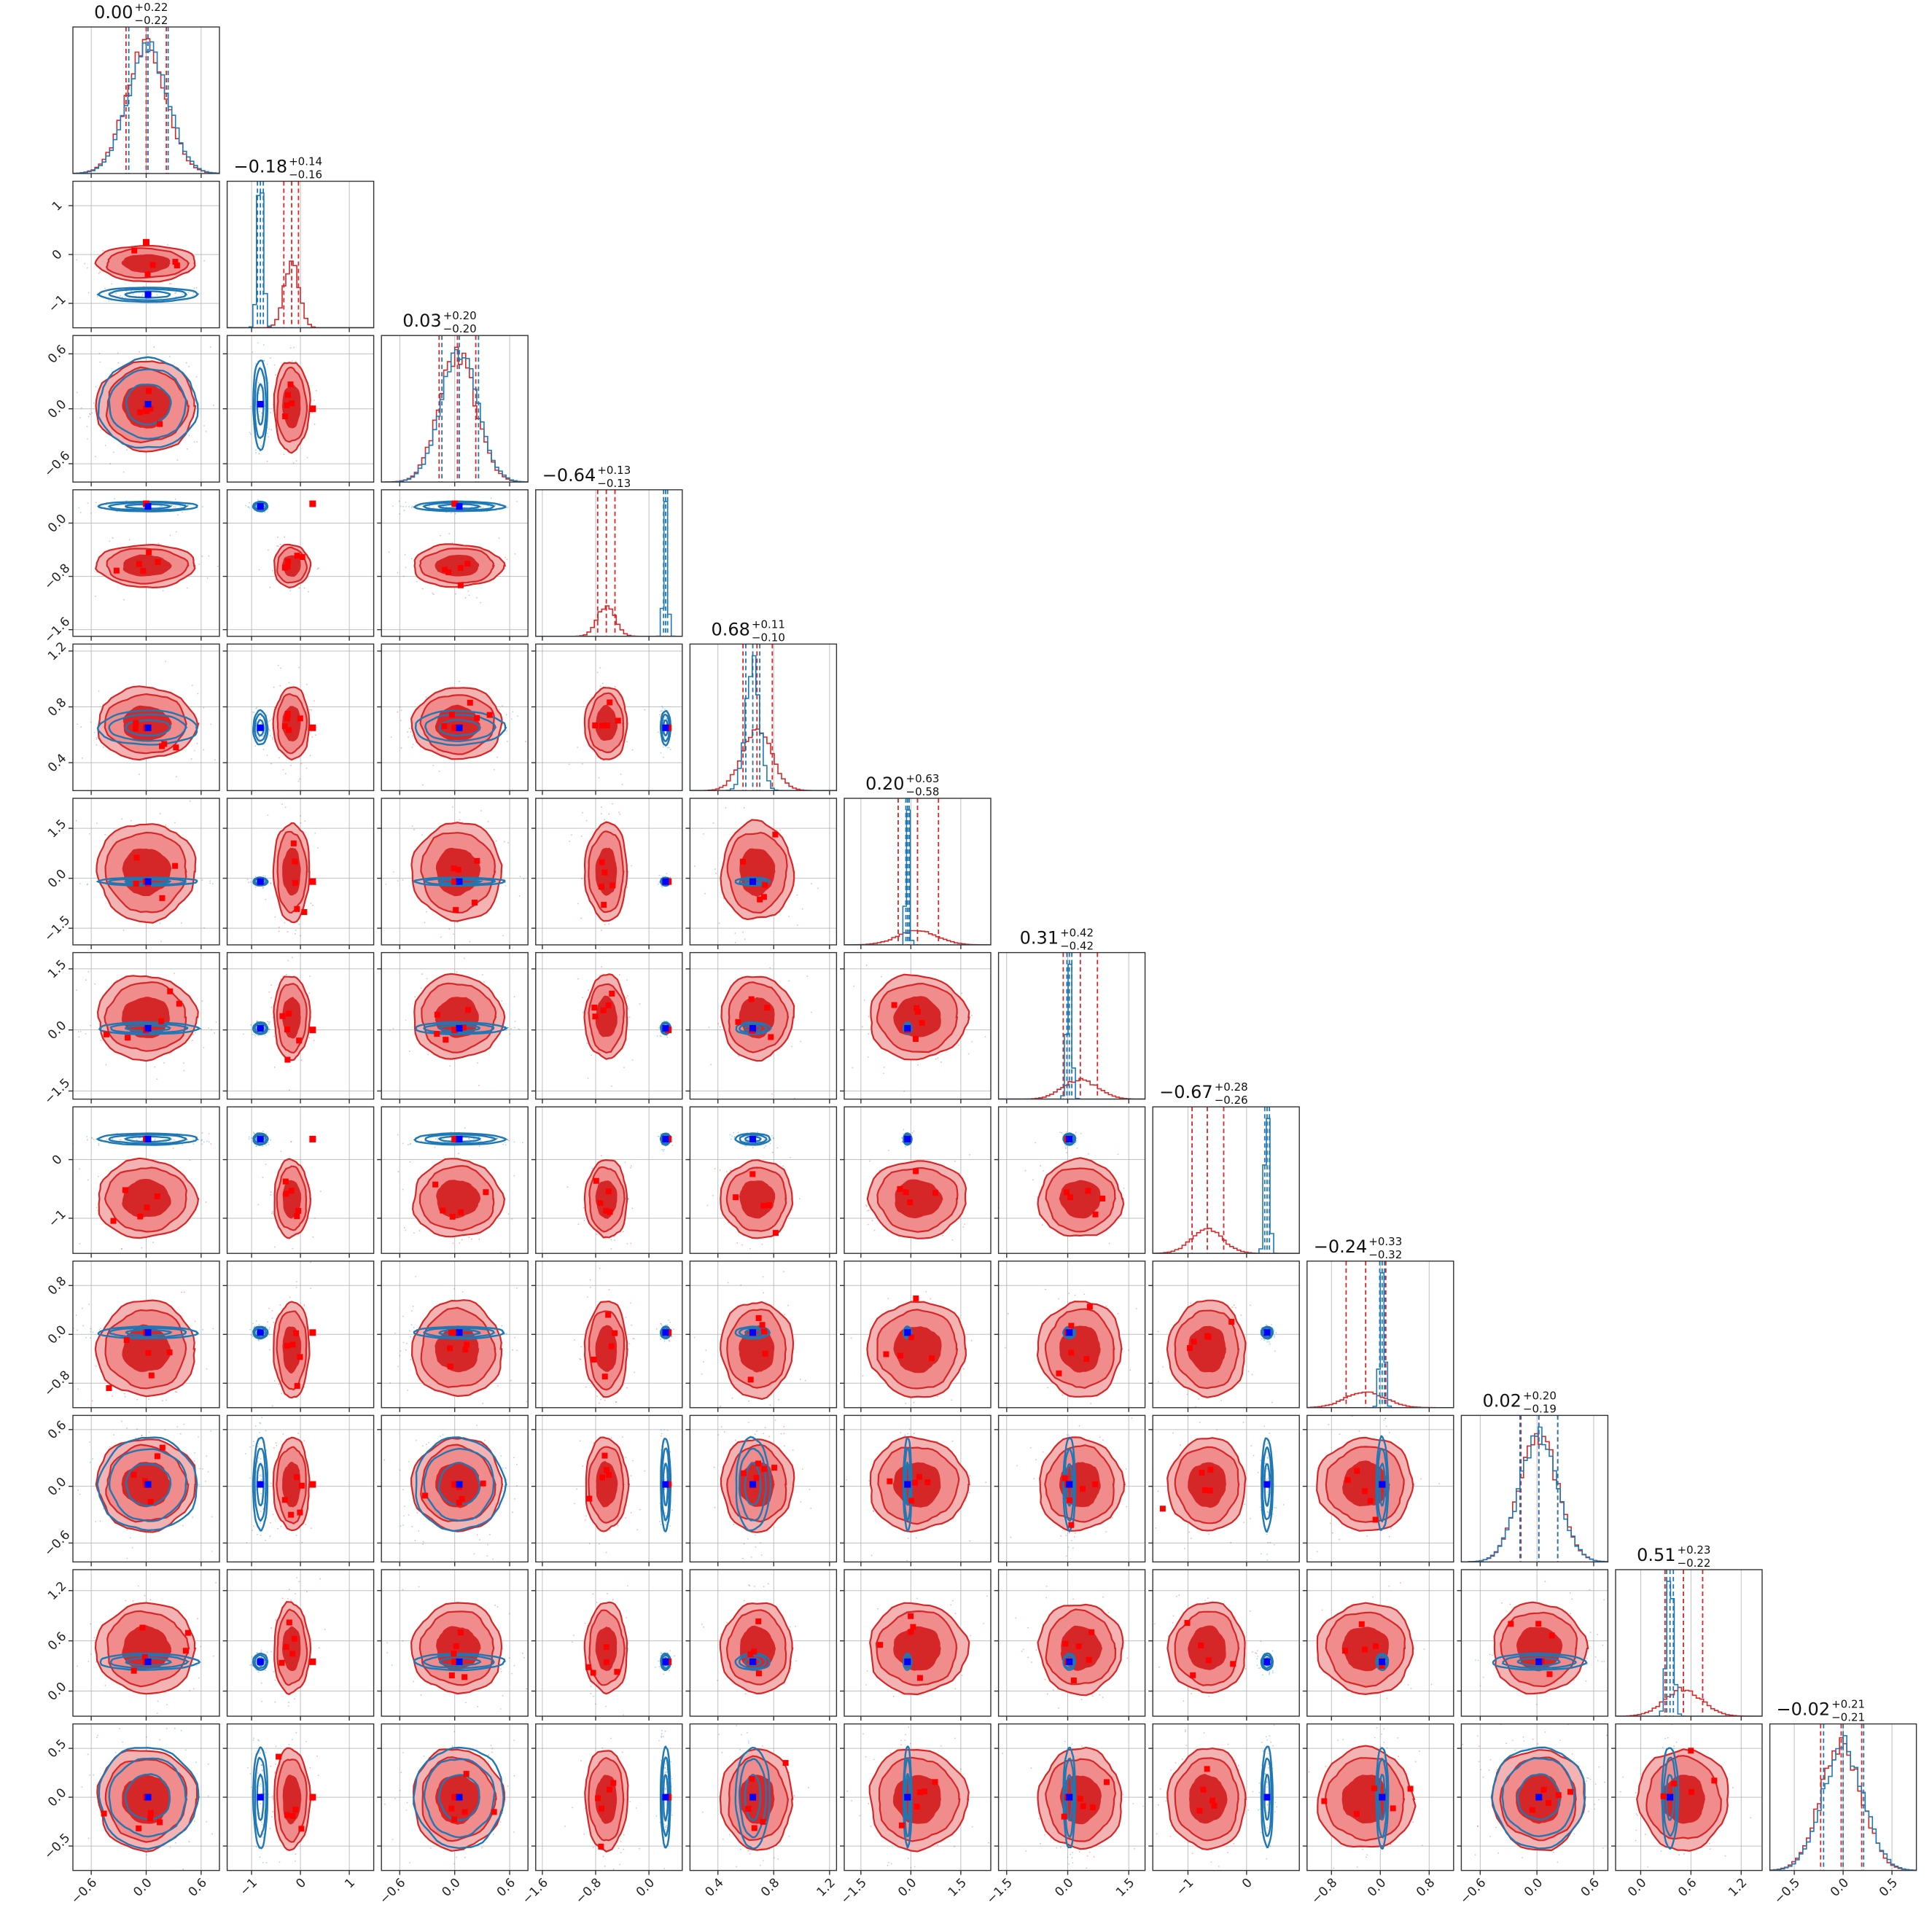 This screenshot has height=1932, width=1932. What do you see at coordinates (917, 877) in the screenshot?
I see `blue-histogram` at bounding box center [917, 877].